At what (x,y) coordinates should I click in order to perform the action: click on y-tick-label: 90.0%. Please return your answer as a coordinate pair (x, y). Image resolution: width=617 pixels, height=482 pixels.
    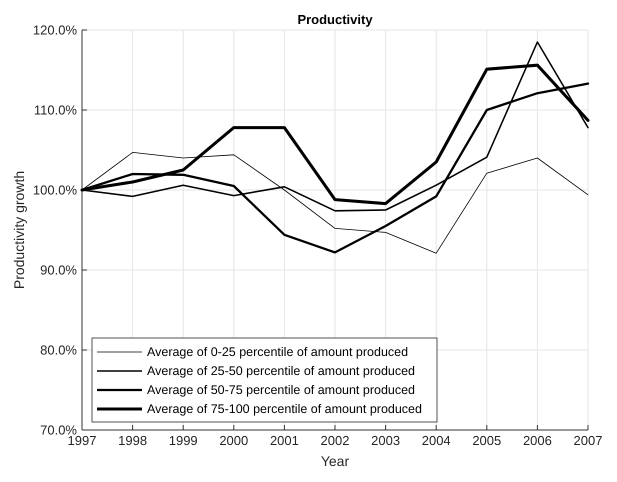
    Looking at the image, I should click on (59, 270).